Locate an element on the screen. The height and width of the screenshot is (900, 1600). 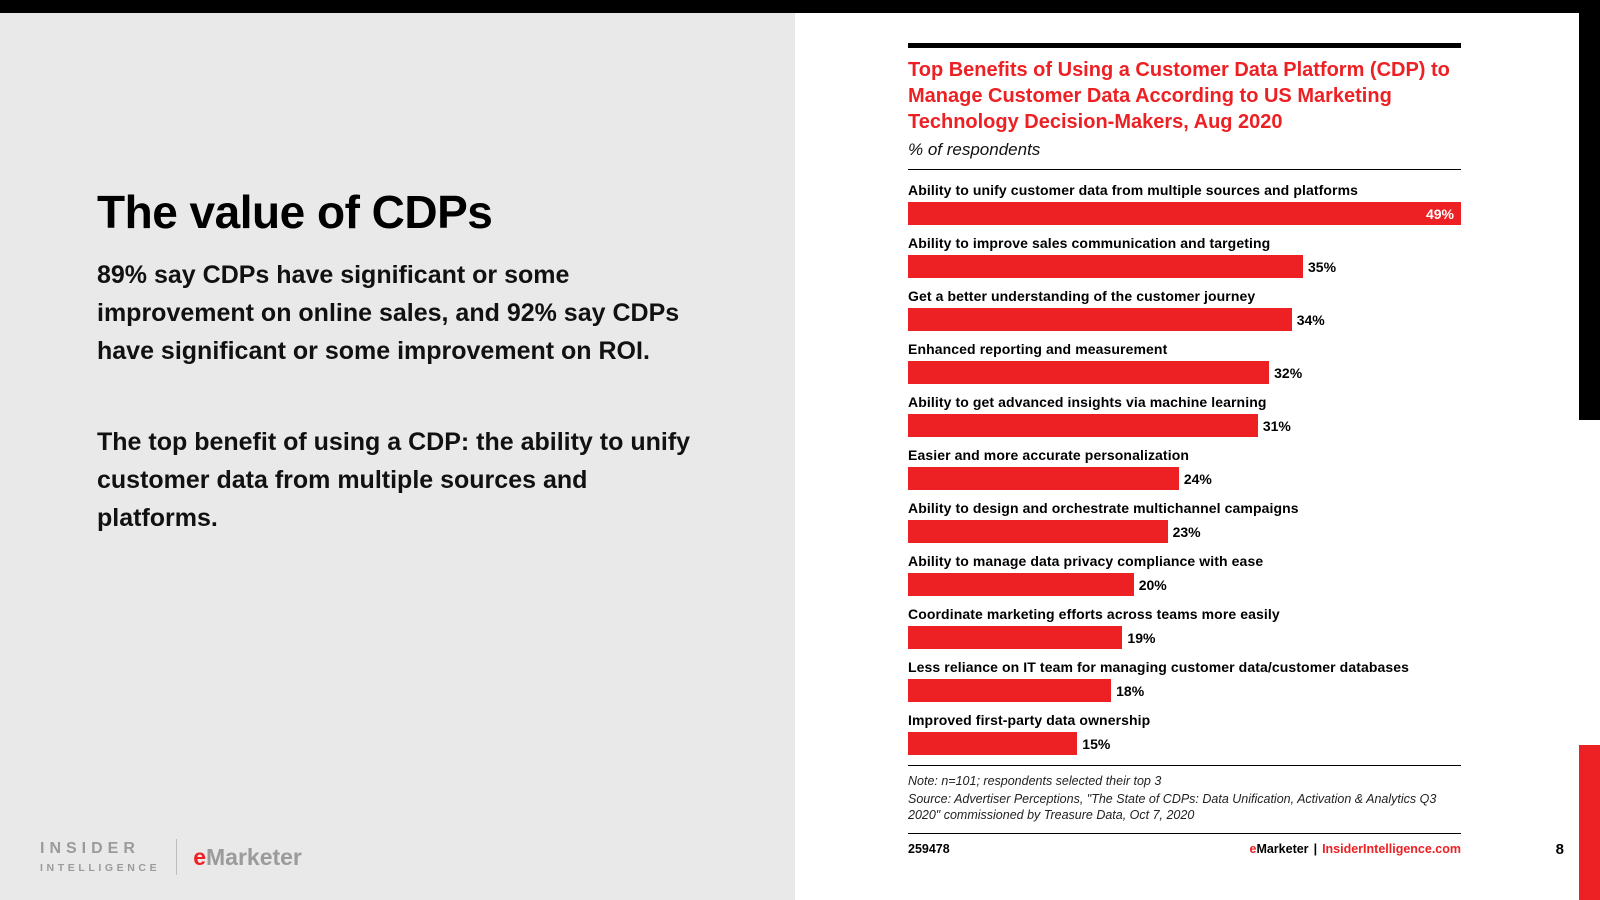
chart-bar-value: 19% is located at coordinates (1141, 637).